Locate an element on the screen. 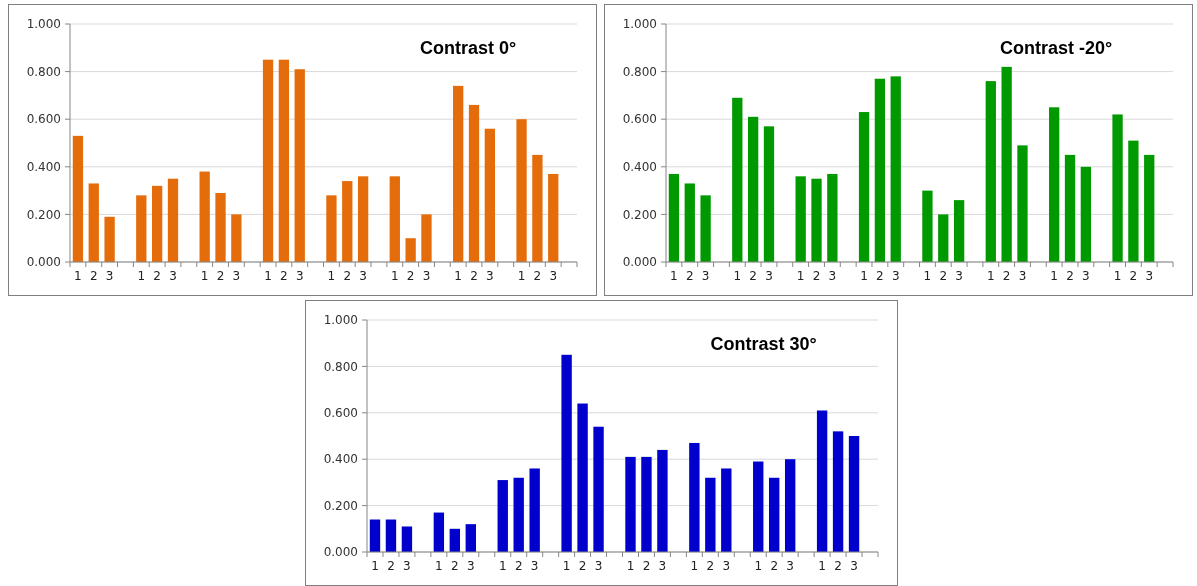 The width and height of the screenshot is (1197, 586). y-tick-label: 1.000 is located at coordinates (43, 24).